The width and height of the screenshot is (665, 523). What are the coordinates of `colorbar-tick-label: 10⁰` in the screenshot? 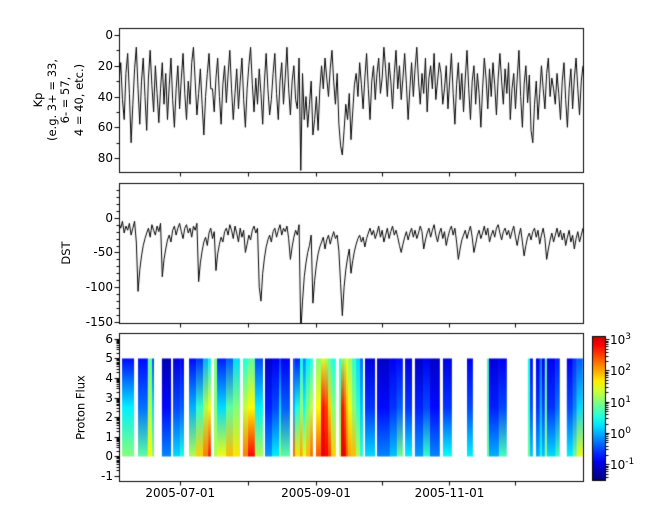 It's located at (620, 432).